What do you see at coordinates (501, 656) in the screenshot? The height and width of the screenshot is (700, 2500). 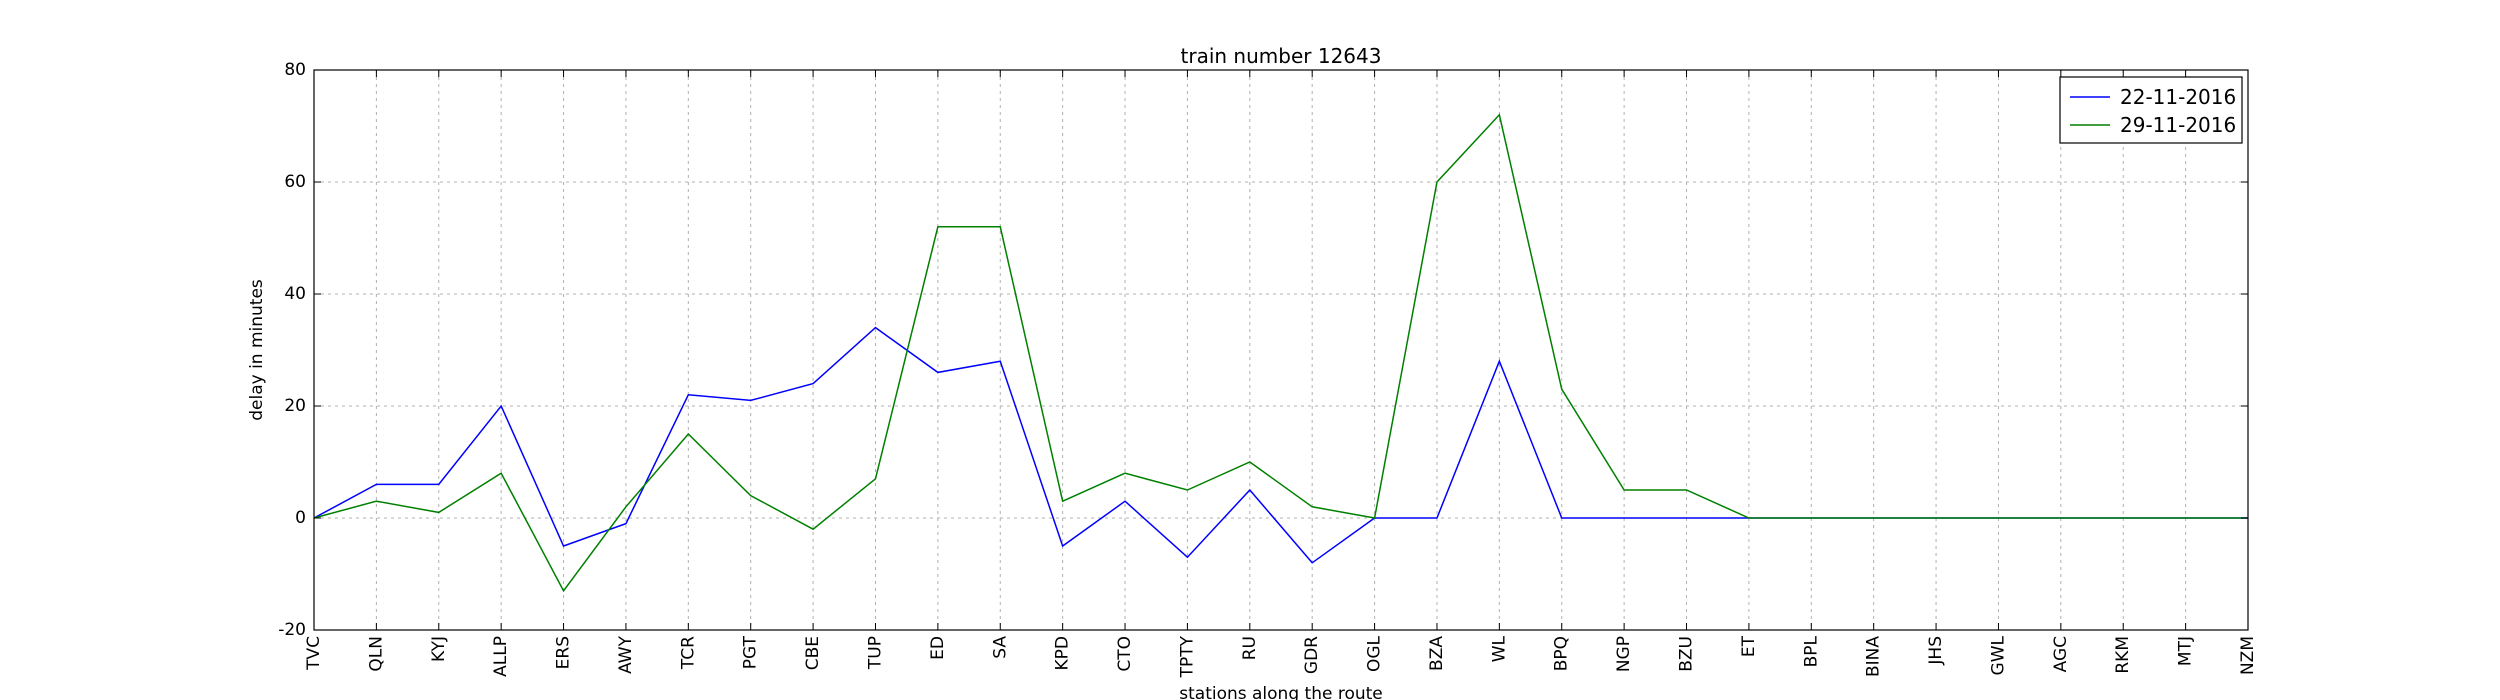 I see `x-tick-label: ALLP` at bounding box center [501, 656].